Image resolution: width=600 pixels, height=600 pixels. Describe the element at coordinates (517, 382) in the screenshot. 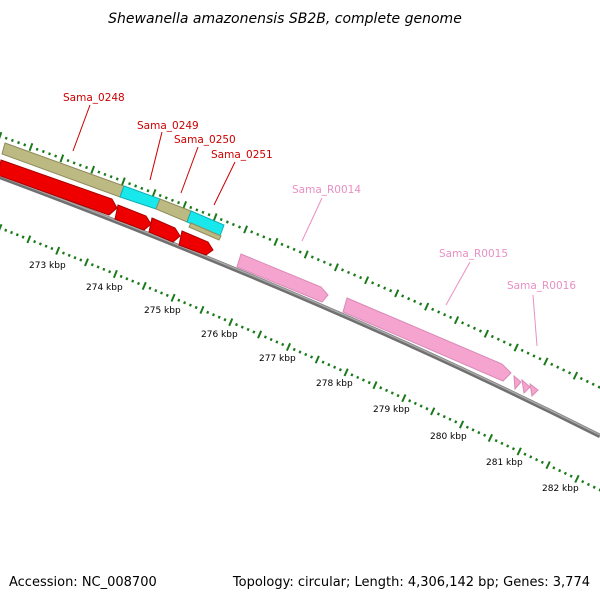

I see `rrna-arrow-sama-r0016a` at that location.